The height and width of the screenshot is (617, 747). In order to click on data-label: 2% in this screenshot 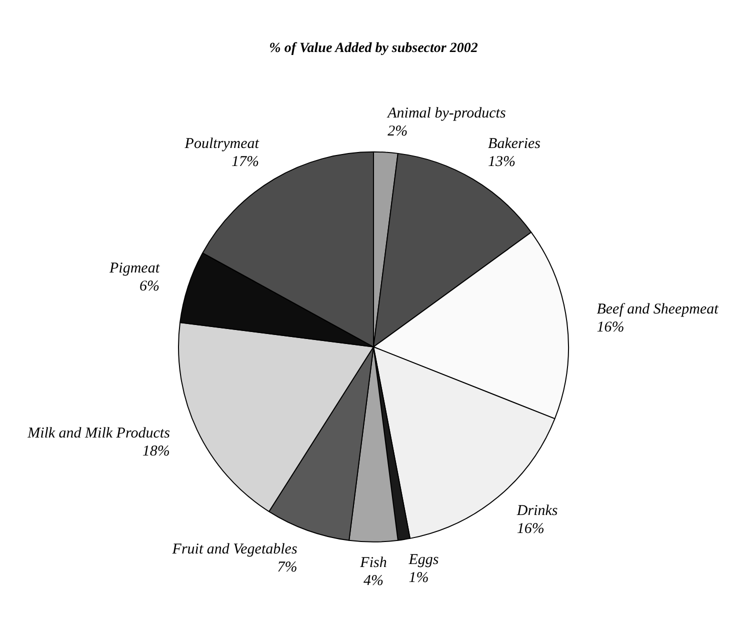, I will do `click(398, 131)`.